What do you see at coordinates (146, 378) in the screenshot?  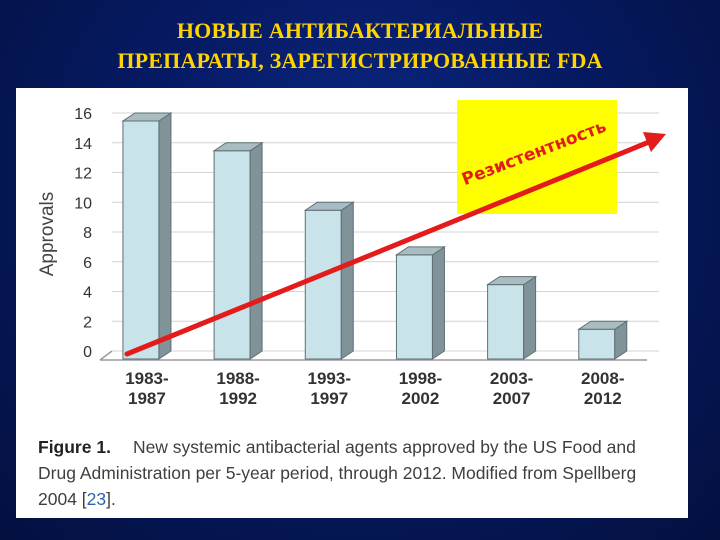 I see `x-tick-label-line: 1983-` at bounding box center [146, 378].